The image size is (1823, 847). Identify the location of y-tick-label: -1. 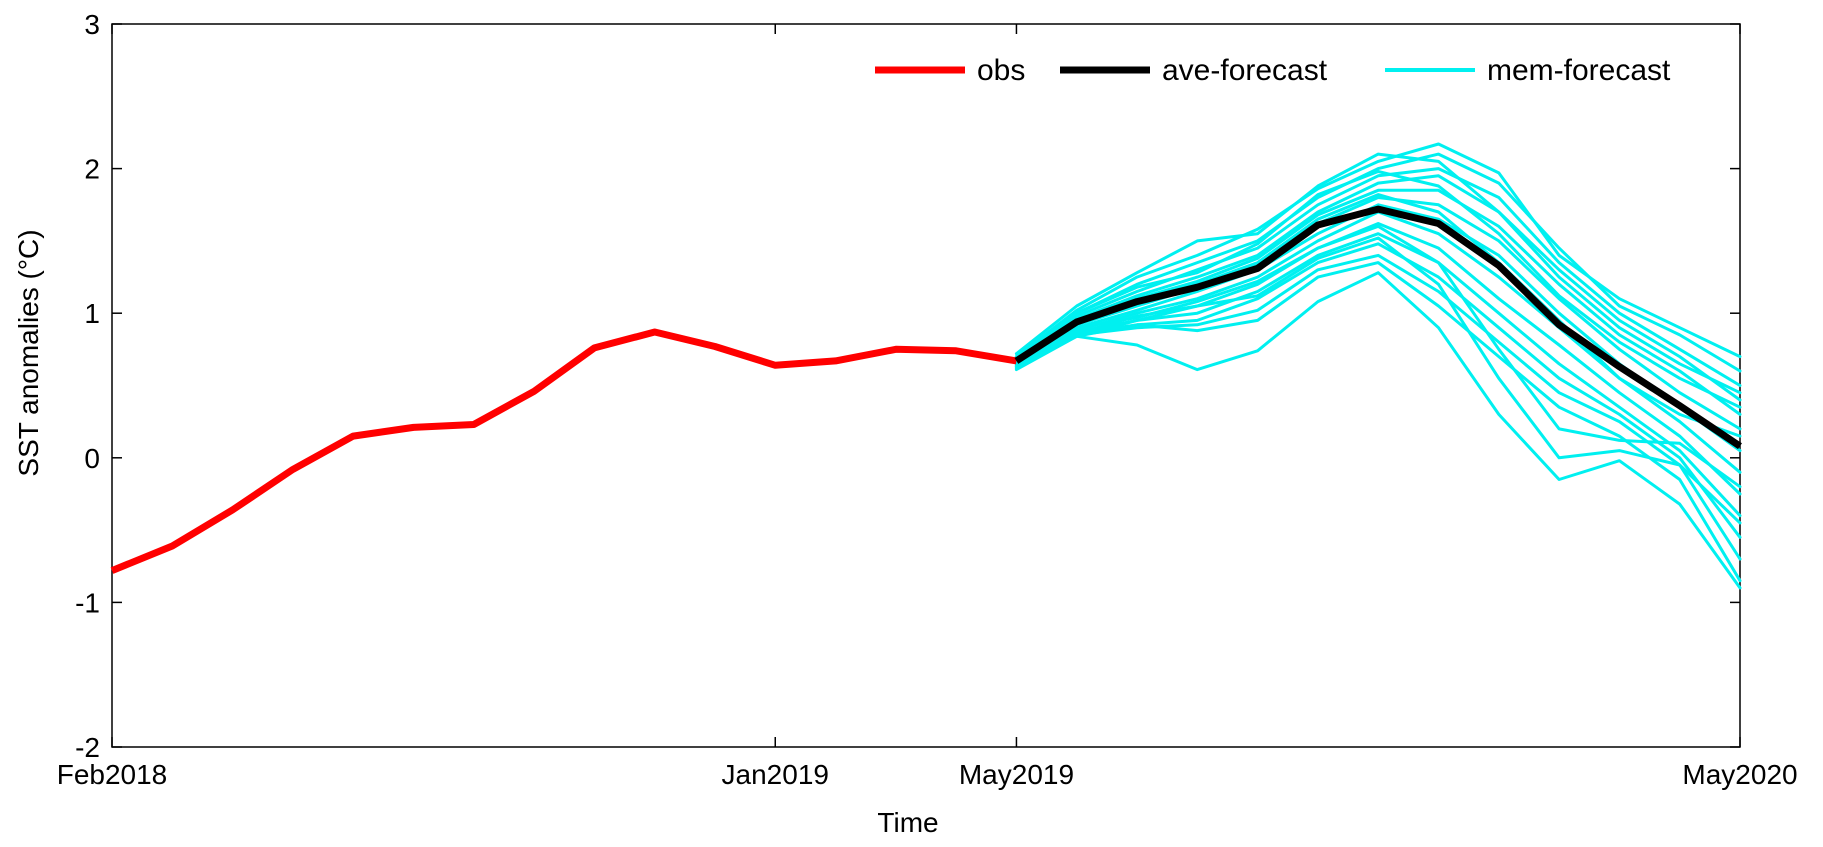
(87, 602).